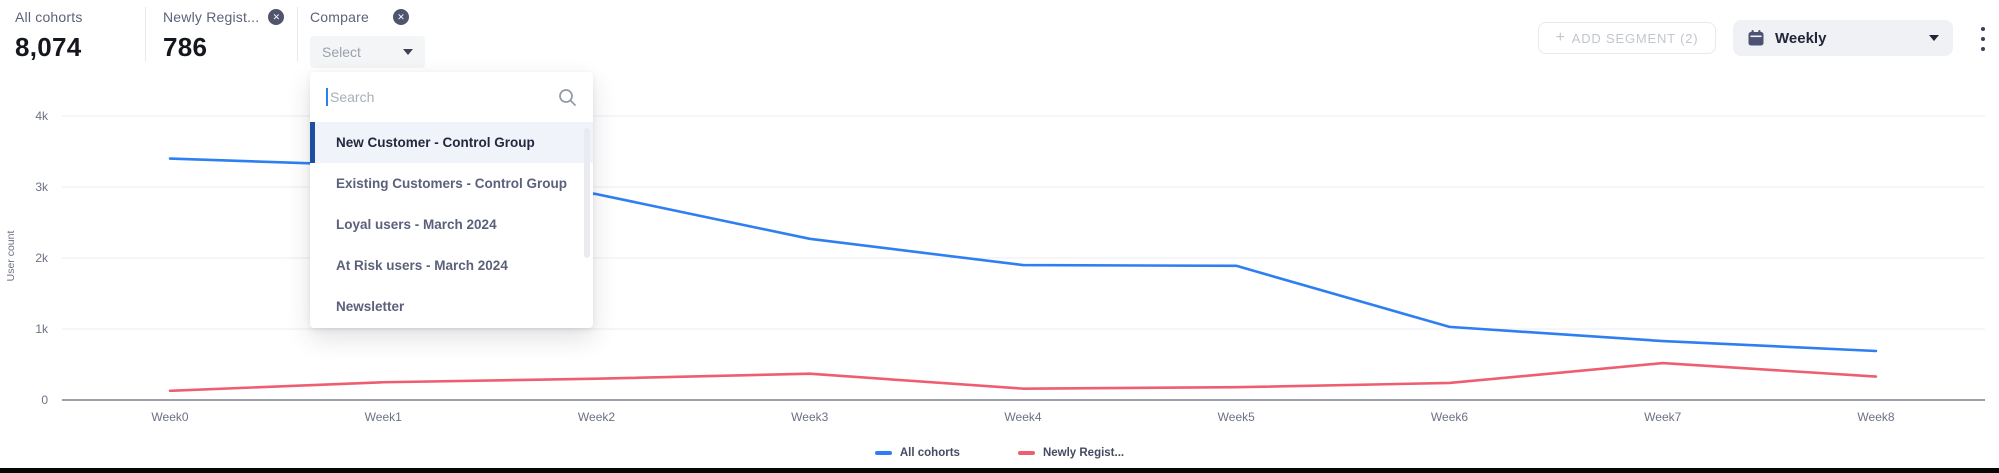 This screenshot has width=1999, height=473. What do you see at coordinates (567, 97) in the screenshot?
I see `search-icon` at bounding box center [567, 97].